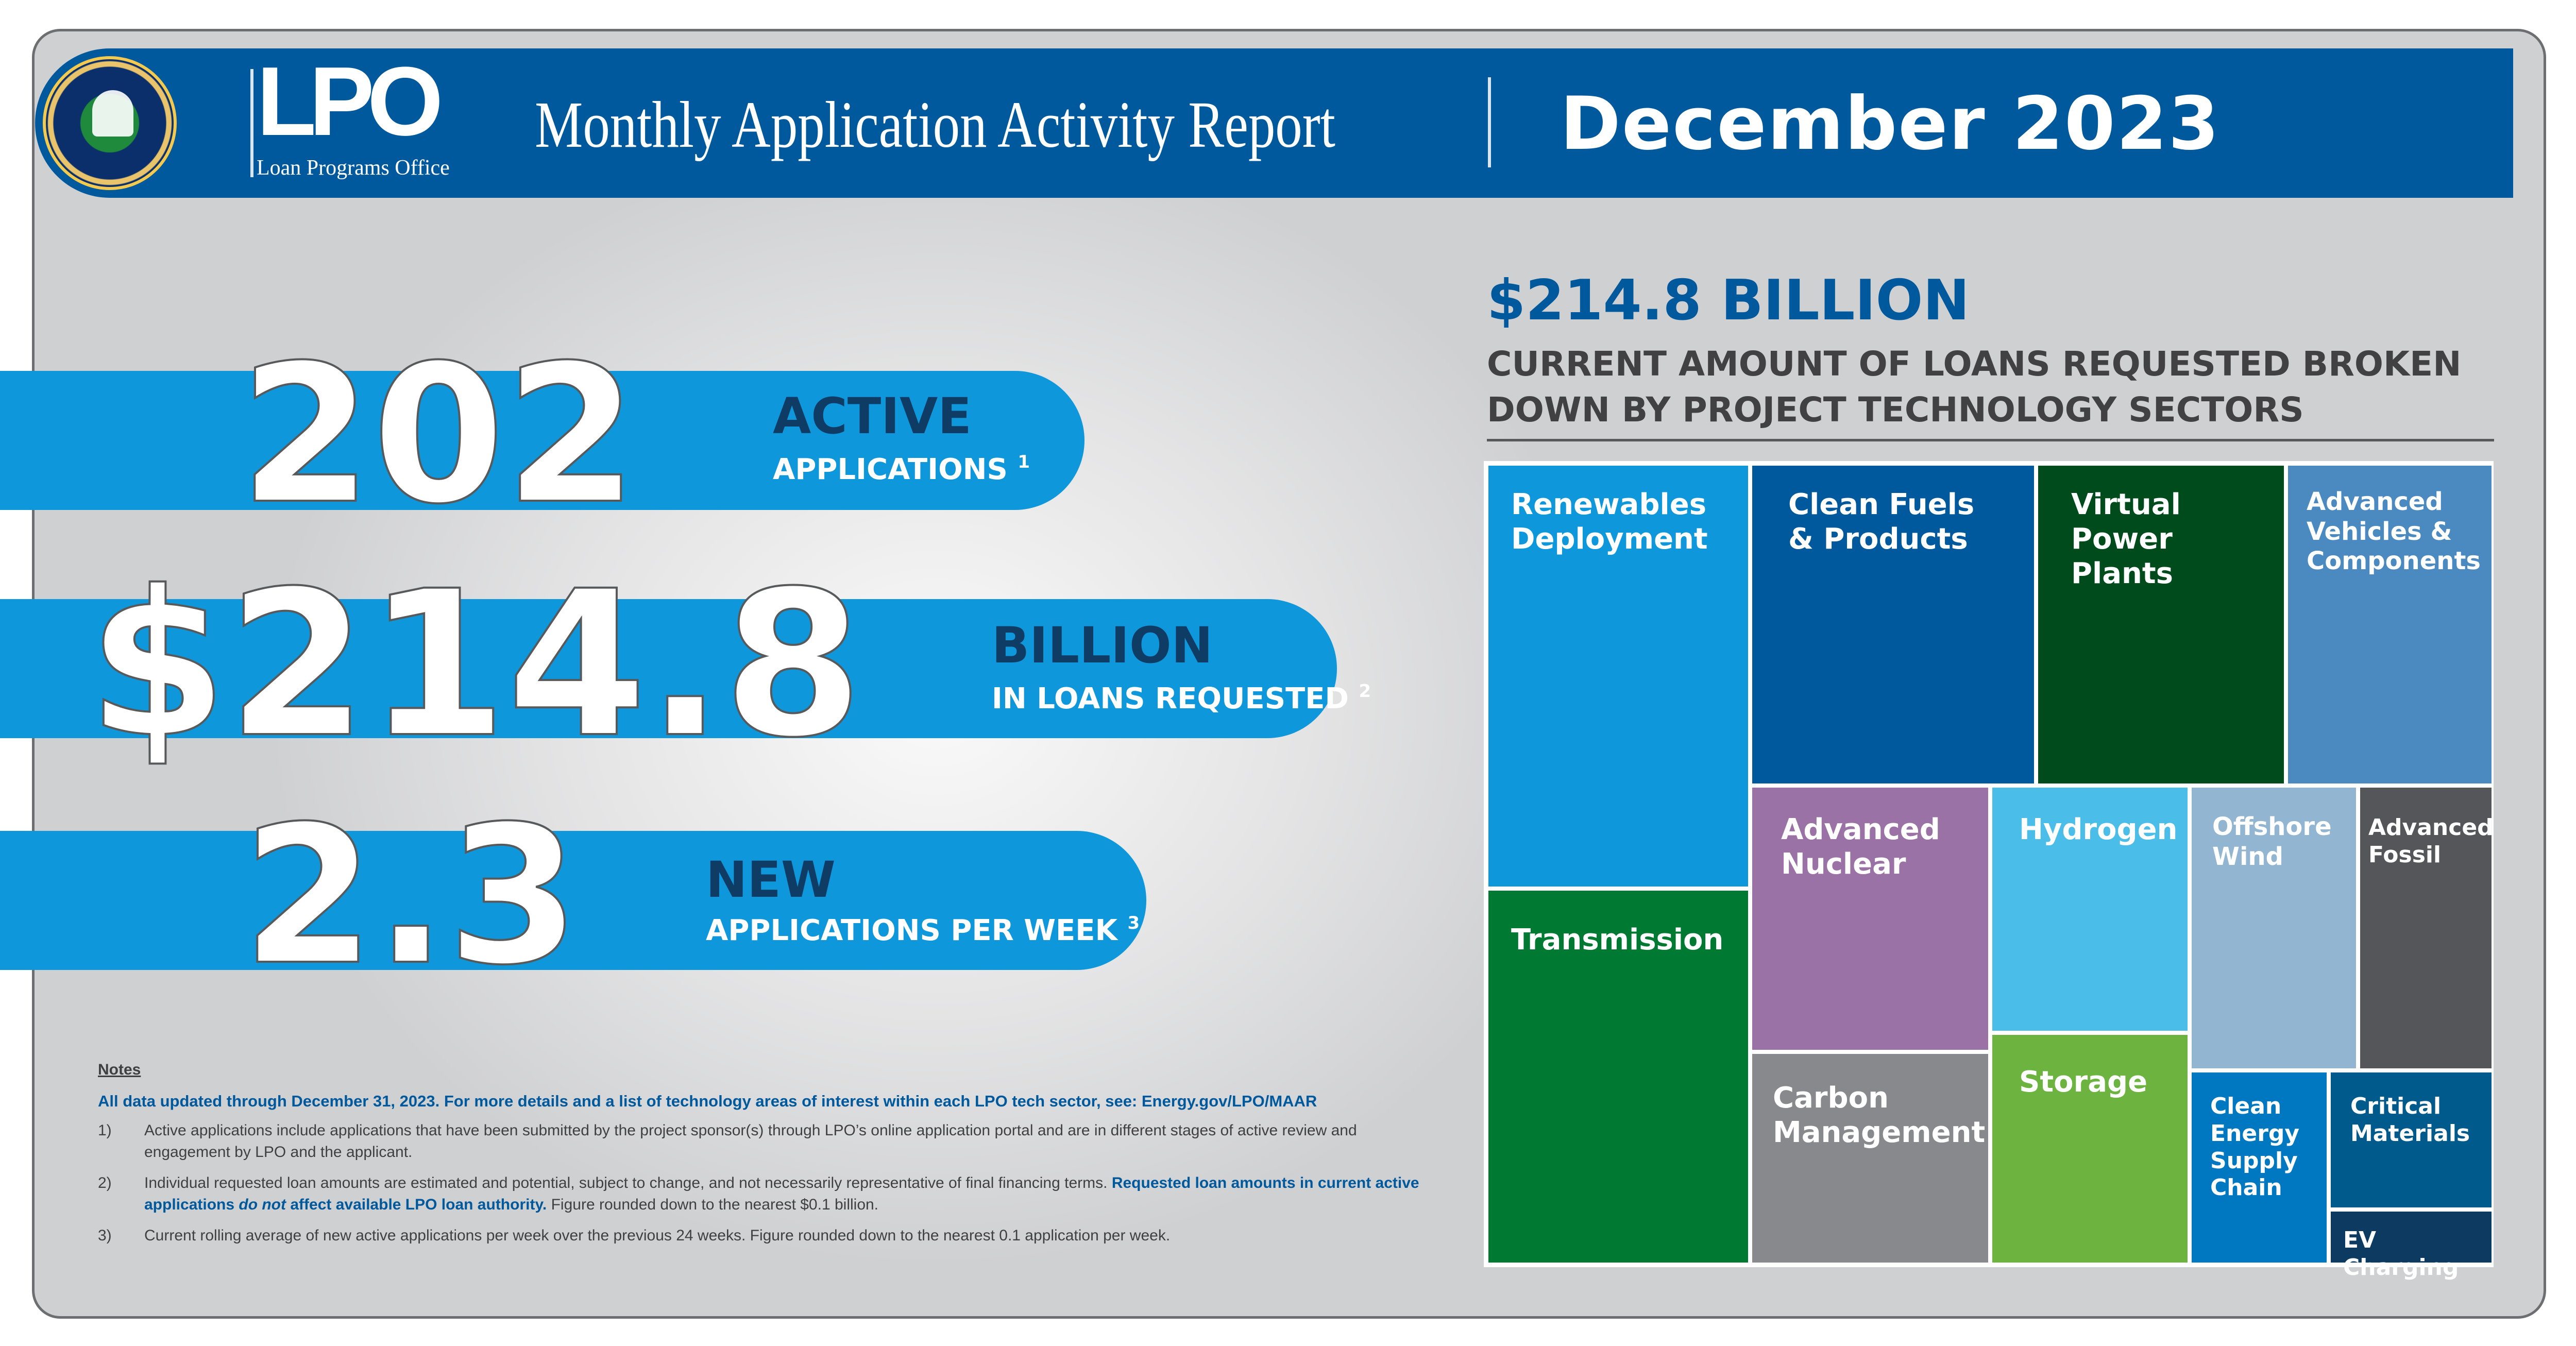 This screenshot has width=2576, height=1346. I want to click on treemap-tile: Clean Energy Supply Chain, so click(2259, 1167).